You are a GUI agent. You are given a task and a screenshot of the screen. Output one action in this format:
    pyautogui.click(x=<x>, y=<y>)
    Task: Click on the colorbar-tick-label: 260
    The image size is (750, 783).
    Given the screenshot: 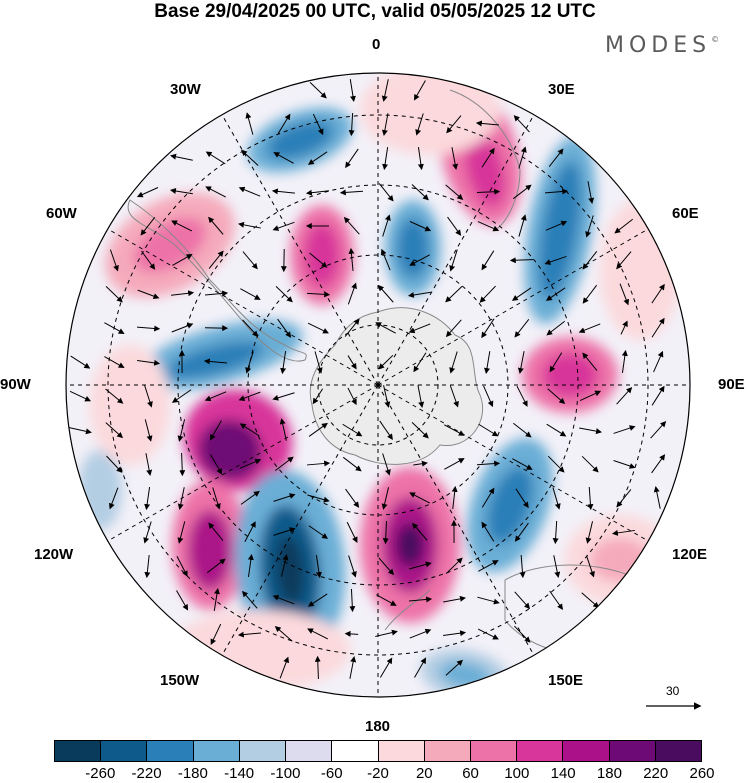 What is the action you would take?
    pyautogui.click(x=702, y=773)
    